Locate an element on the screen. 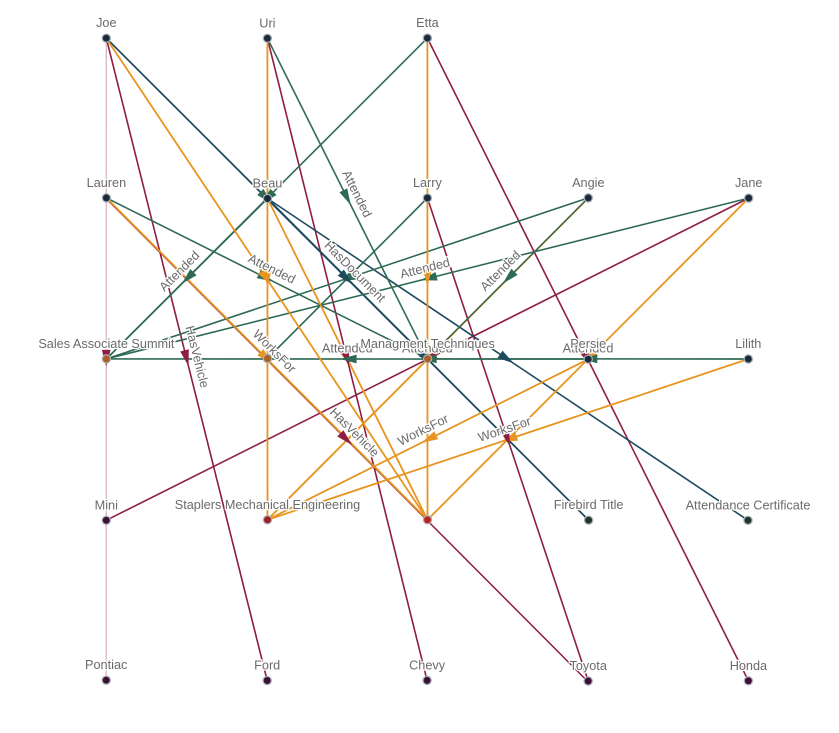  svg-text: Sales Associate Summit is located at coordinates (106, 344).